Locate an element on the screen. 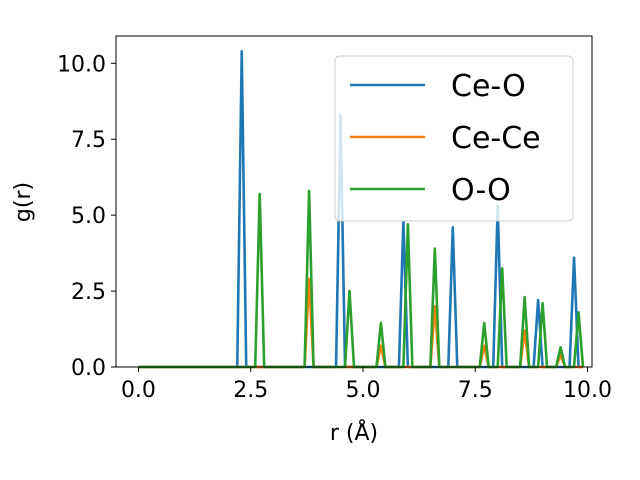 The image size is (640, 480). y-axis-label: g(r) is located at coordinates (23, 202).